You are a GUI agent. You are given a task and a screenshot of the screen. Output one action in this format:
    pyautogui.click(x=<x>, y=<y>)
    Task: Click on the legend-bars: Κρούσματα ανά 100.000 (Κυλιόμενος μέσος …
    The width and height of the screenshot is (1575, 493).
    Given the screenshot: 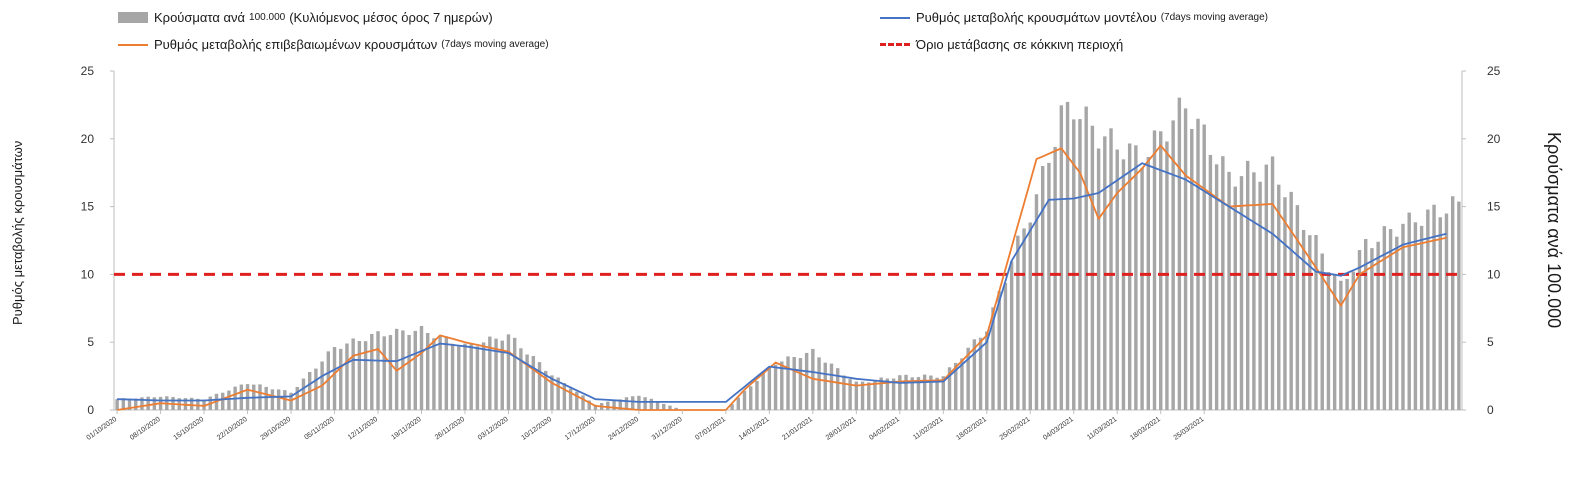 What is the action you would take?
    pyautogui.click(x=305, y=17)
    